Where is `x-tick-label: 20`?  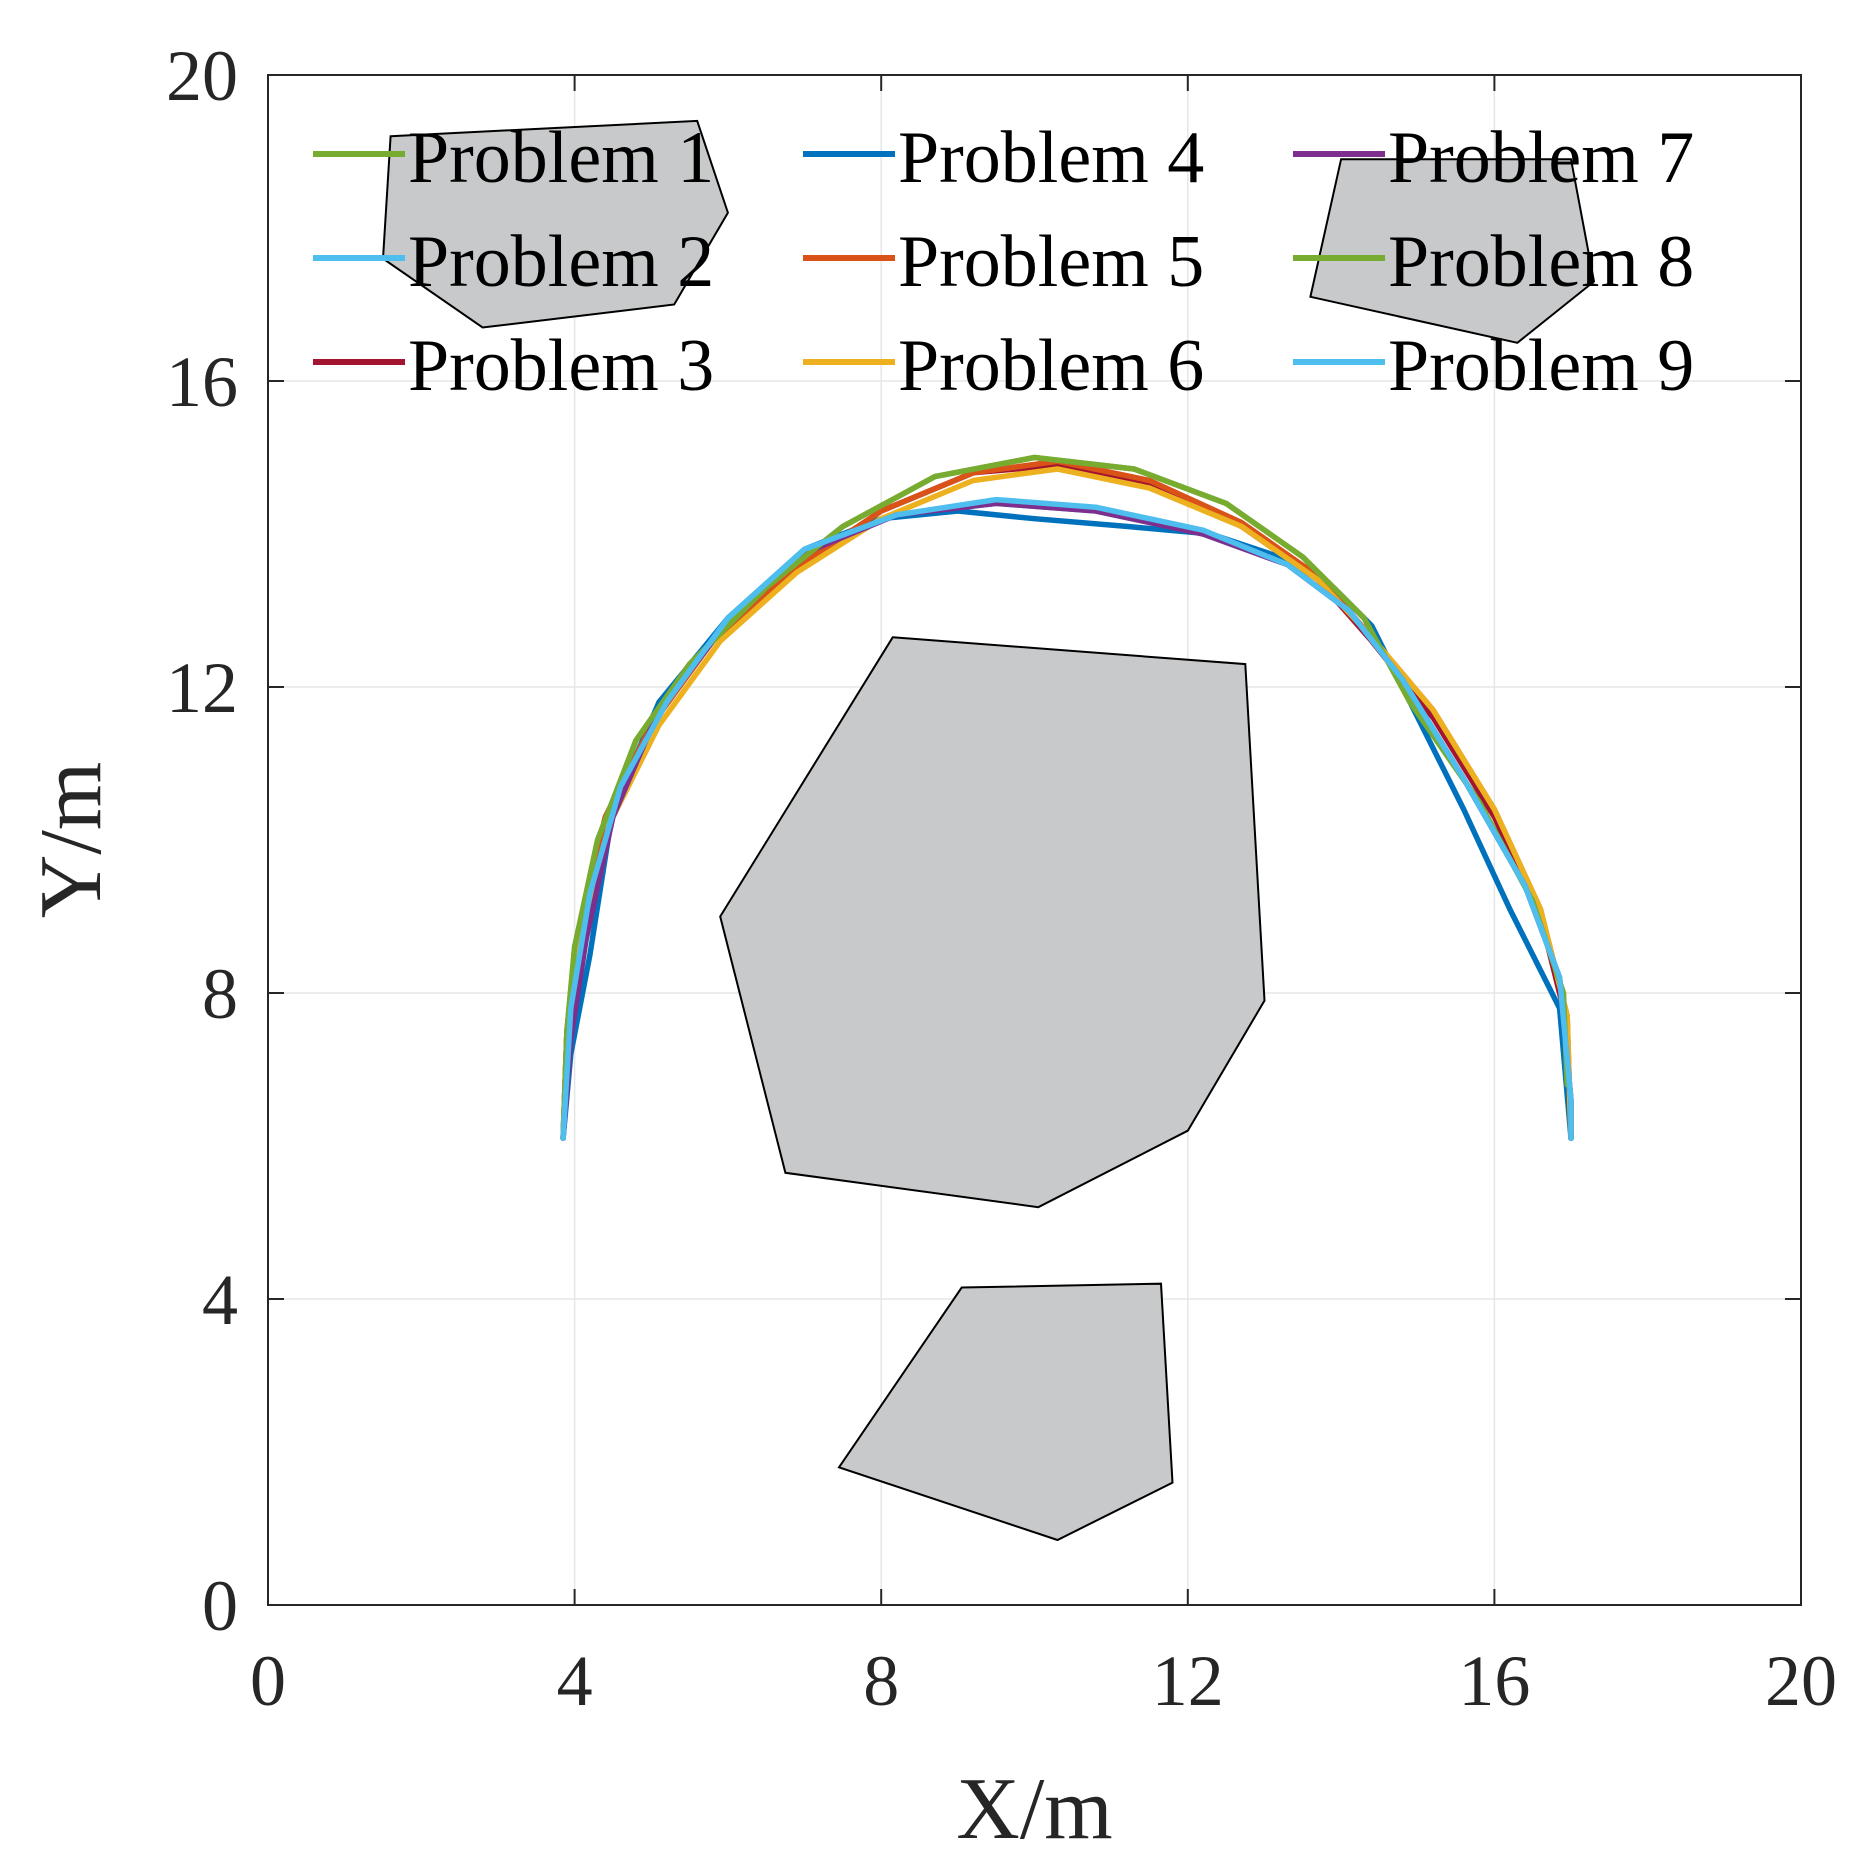 x-tick-label: 20 is located at coordinates (1801, 1681).